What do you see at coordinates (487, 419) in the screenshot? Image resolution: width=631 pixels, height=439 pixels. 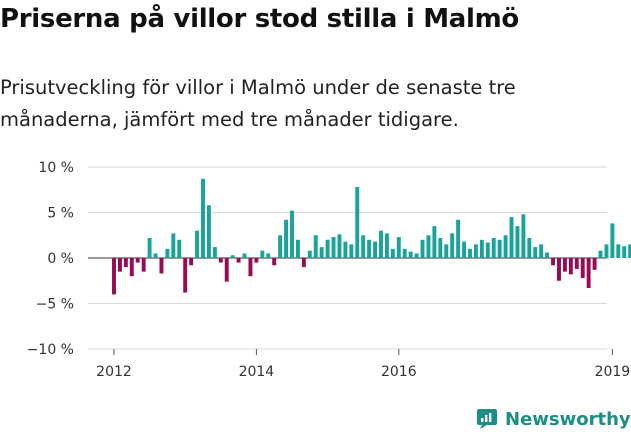 I see `newsworthy-logo-icon` at bounding box center [487, 419].